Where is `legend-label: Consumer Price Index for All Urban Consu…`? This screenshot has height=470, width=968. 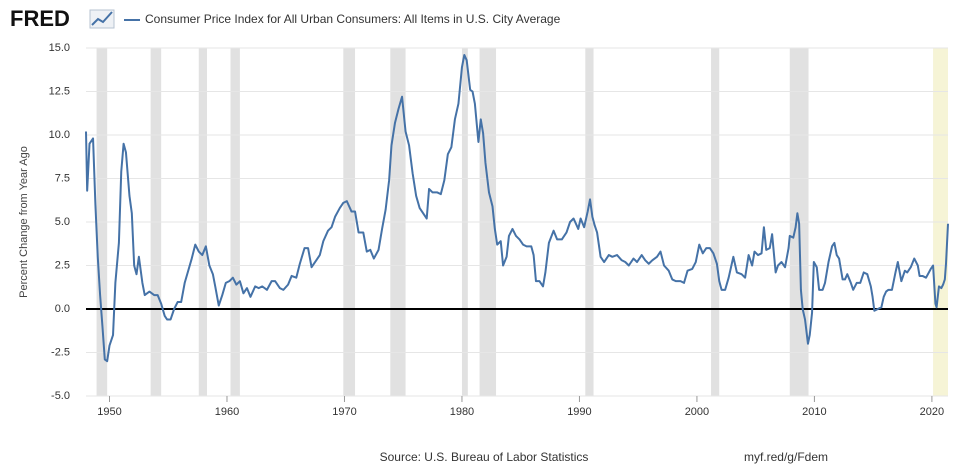 legend-label: Consumer Price Index for All Urban Consu… is located at coordinates (353, 19).